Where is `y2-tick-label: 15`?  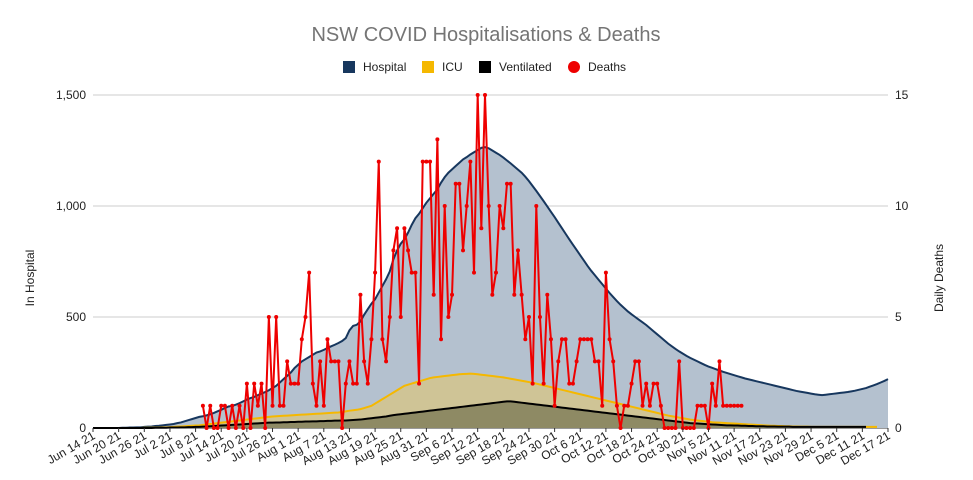 y2-tick-label: 15 is located at coordinates (902, 95).